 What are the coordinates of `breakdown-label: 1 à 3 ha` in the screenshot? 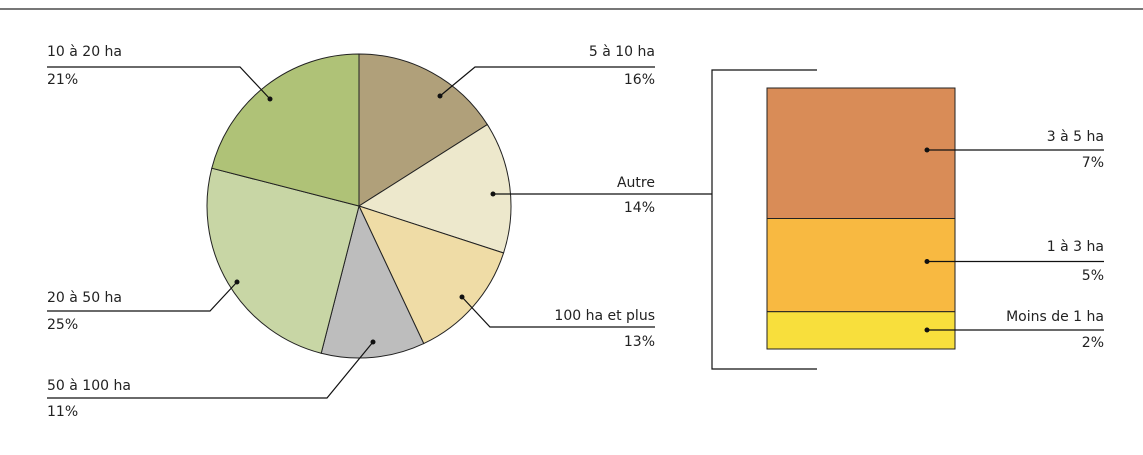 It's located at (1075, 247).